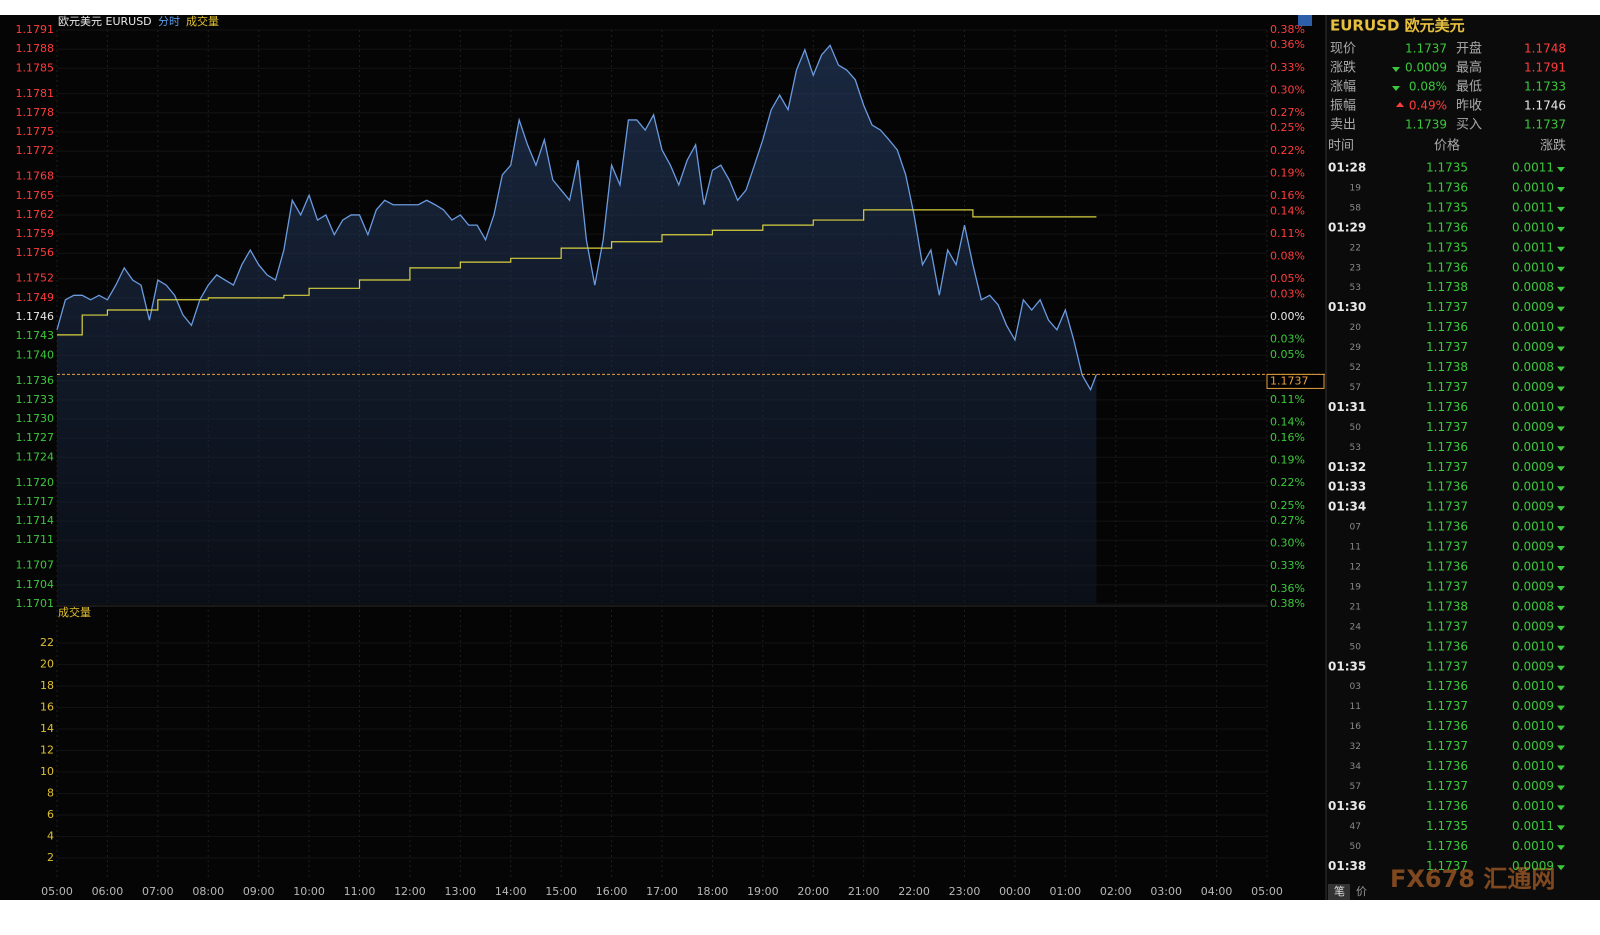 The width and height of the screenshot is (1600, 935). What do you see at coordinates (158, 891) in the screenshot?
I see `x-tick-label: 07:00` at bounding box center [158, 891].